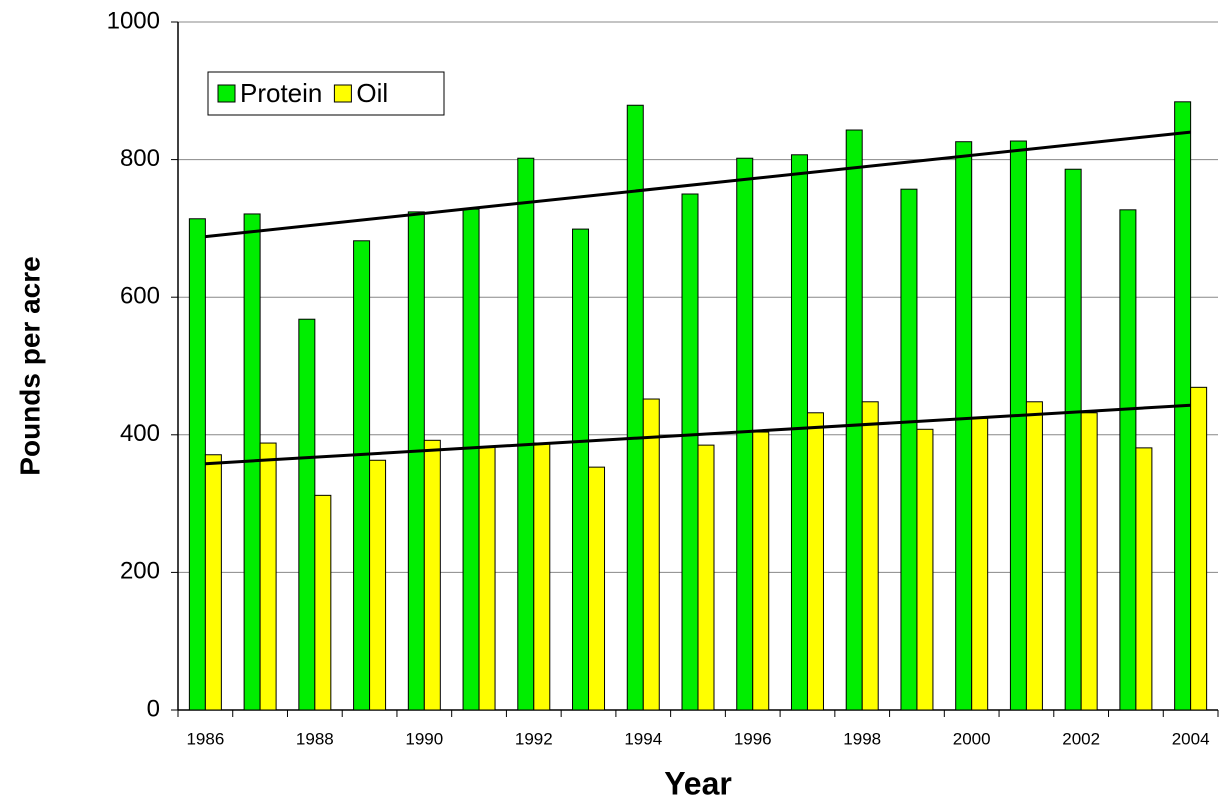 The width and height of the screenshot is (1223, 808). I want to click on y-tick-label: 600, so click(140, 296).